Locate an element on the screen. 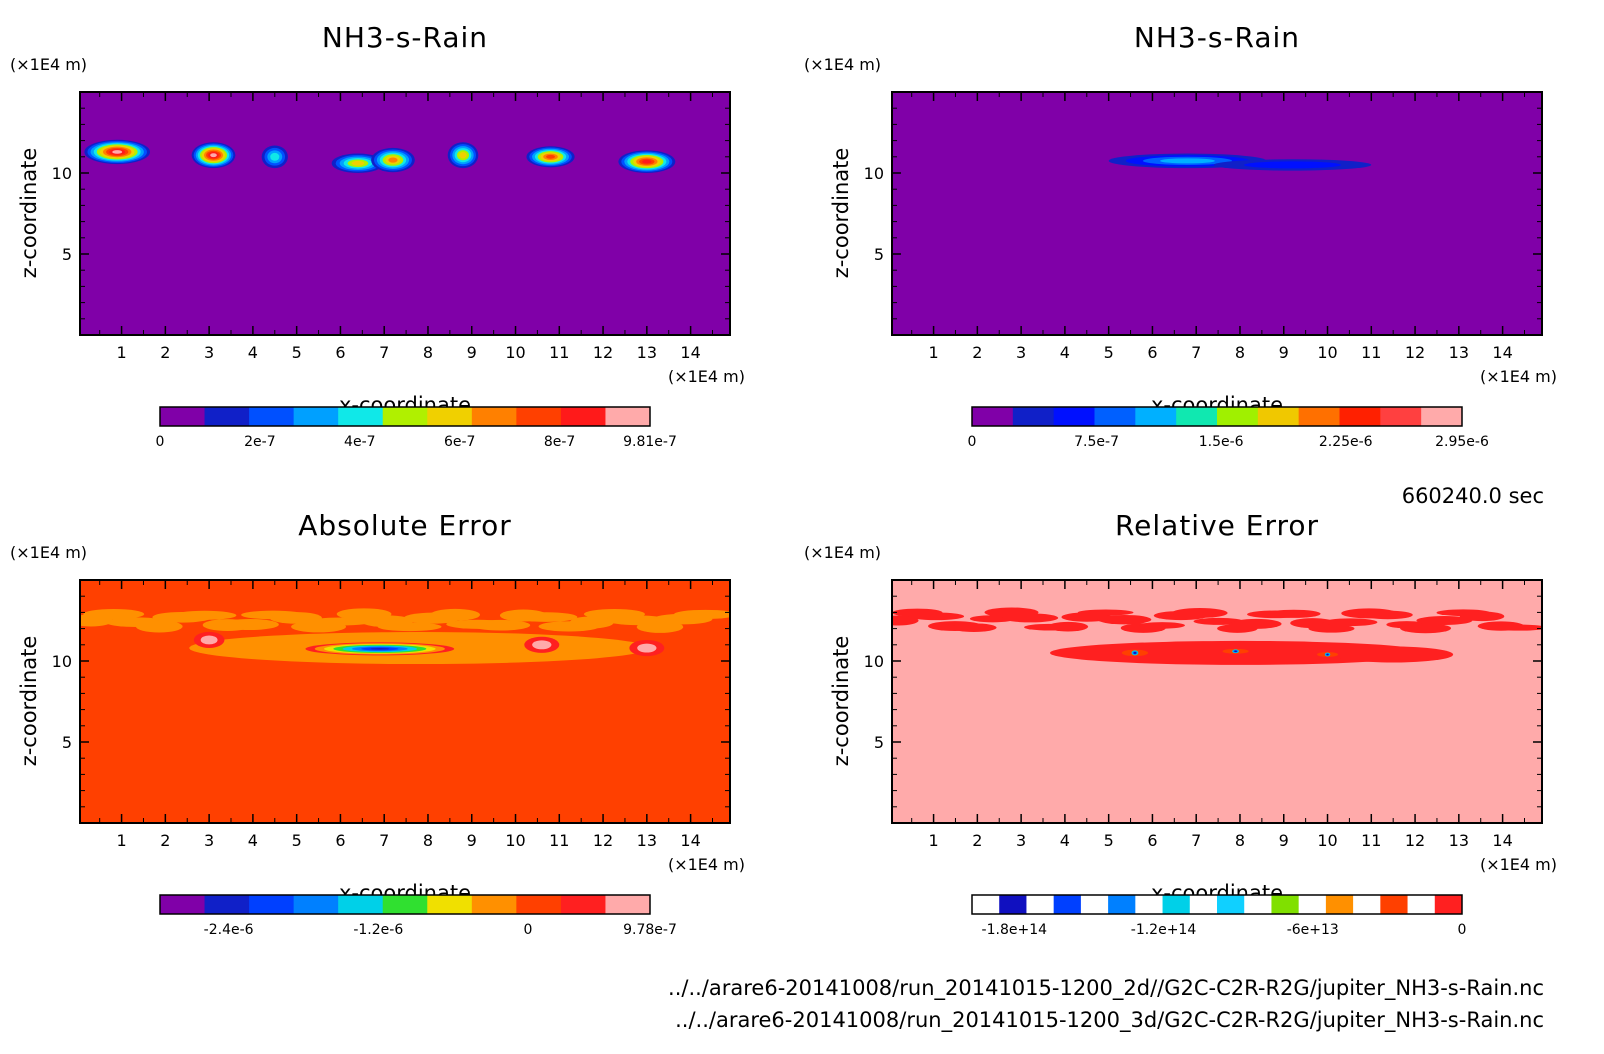  colorbar-tick-label: 2e-7 is located at coordinates (259, 442).